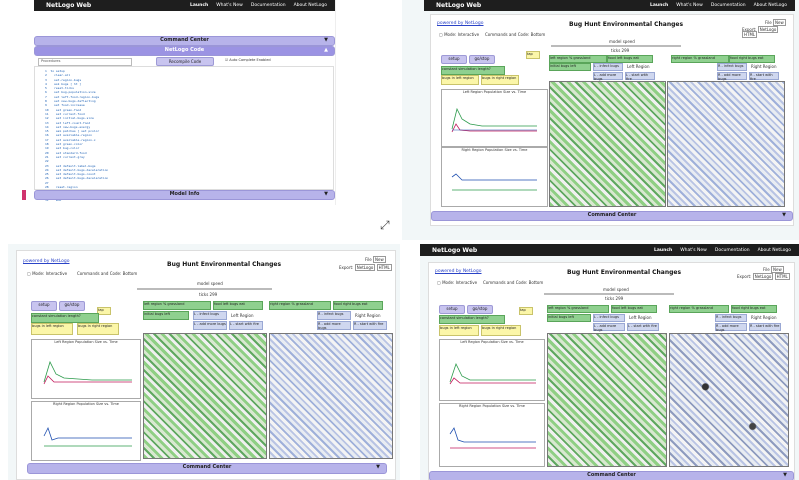 The width and height of the screenshot is (799, 480). What do you see at coordinates (185, 61) in the screenshot?
I see `recompile-button: Recompile Code` at bounding box center [185, 61].